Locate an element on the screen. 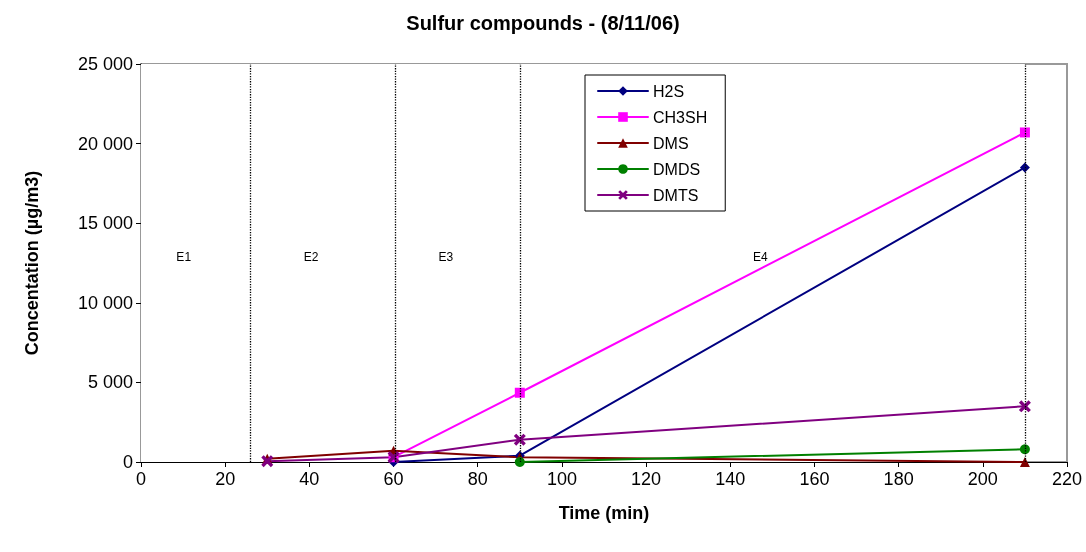  x-tick-label: 140 is located at coordinates (730, 479).